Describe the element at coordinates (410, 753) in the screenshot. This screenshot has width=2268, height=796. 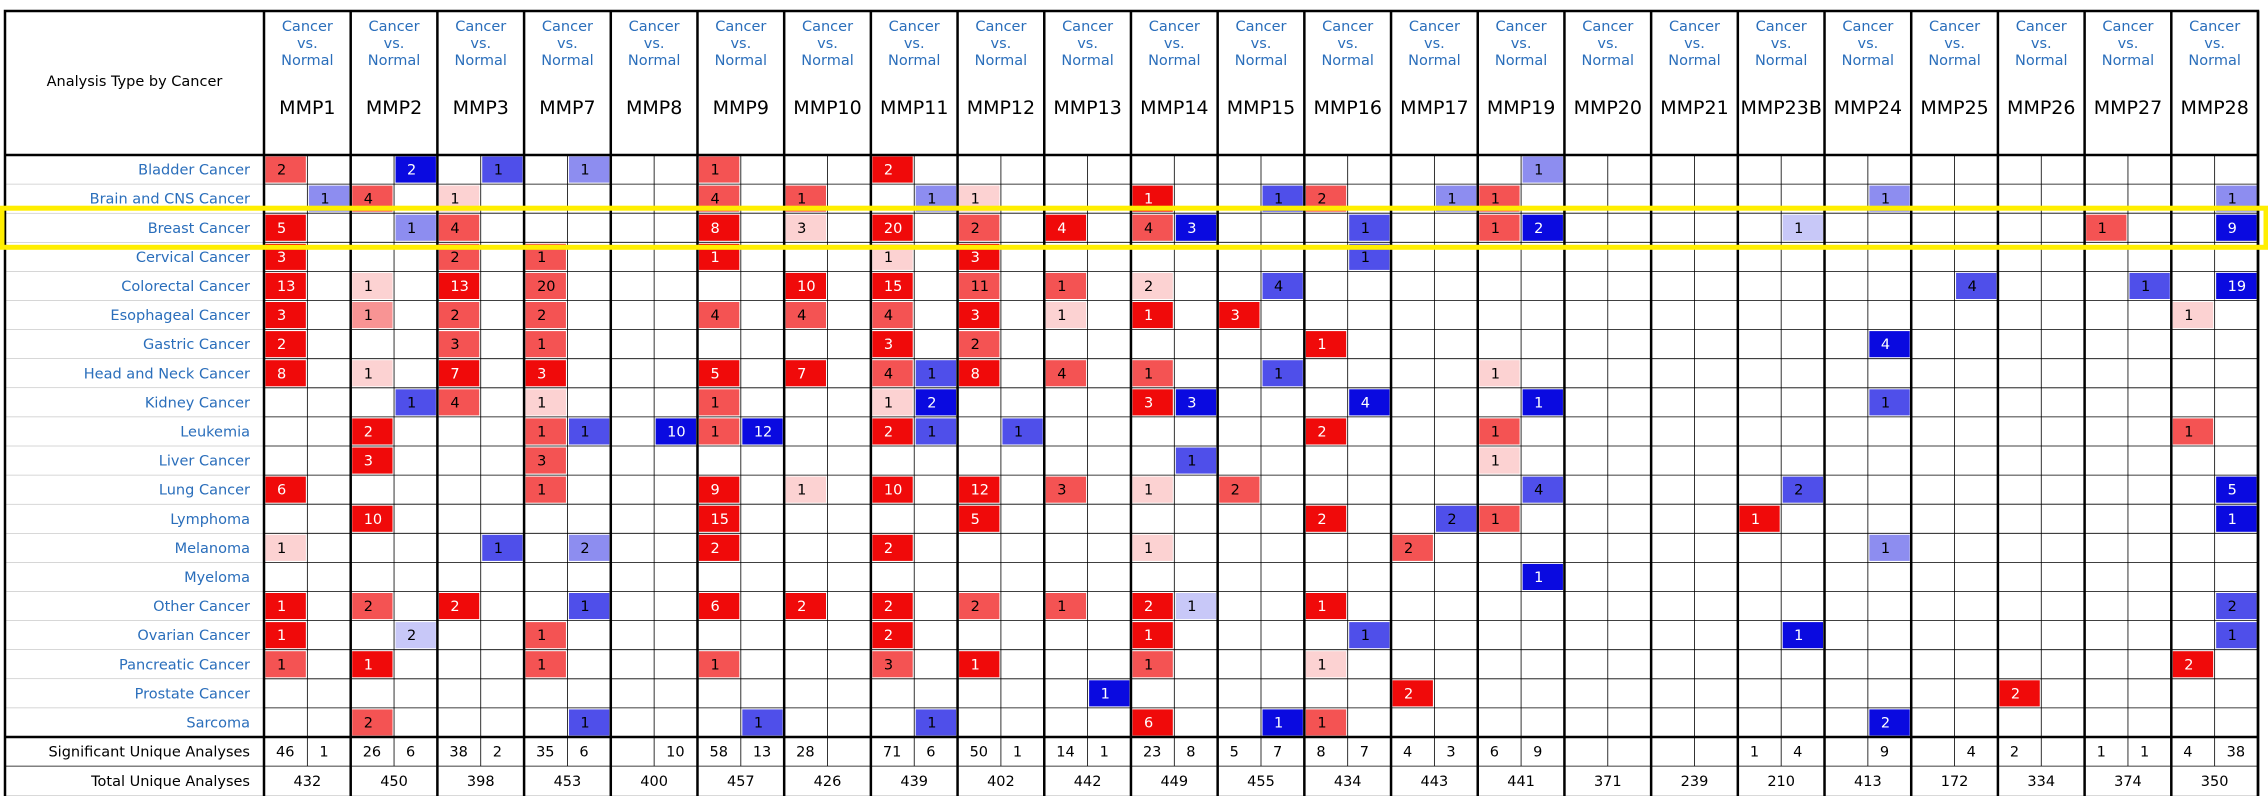
I see `significant-down-count: 6` at that location.